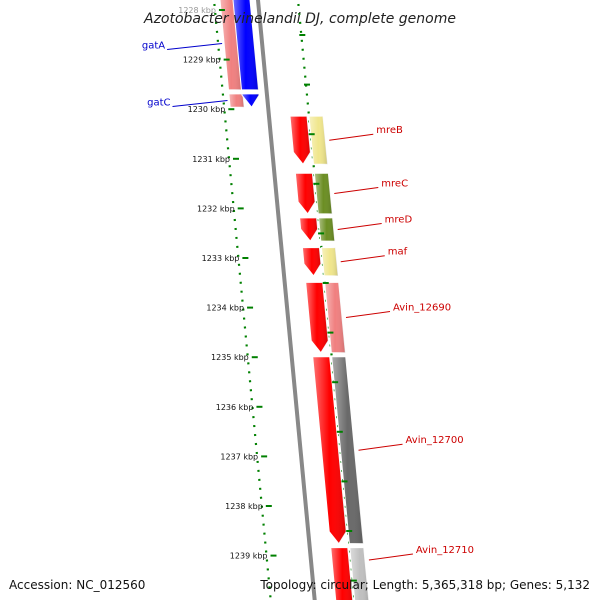 This screenshot has width=600, height=600. I want to click on tick-label: 1235 kbp, so click(230, 357).